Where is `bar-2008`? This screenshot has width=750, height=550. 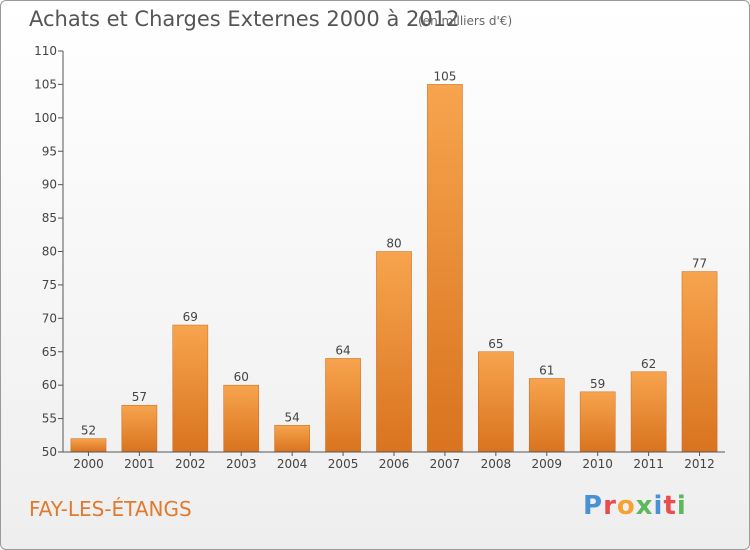
bar-2008 is located at coordinates (496, 402).